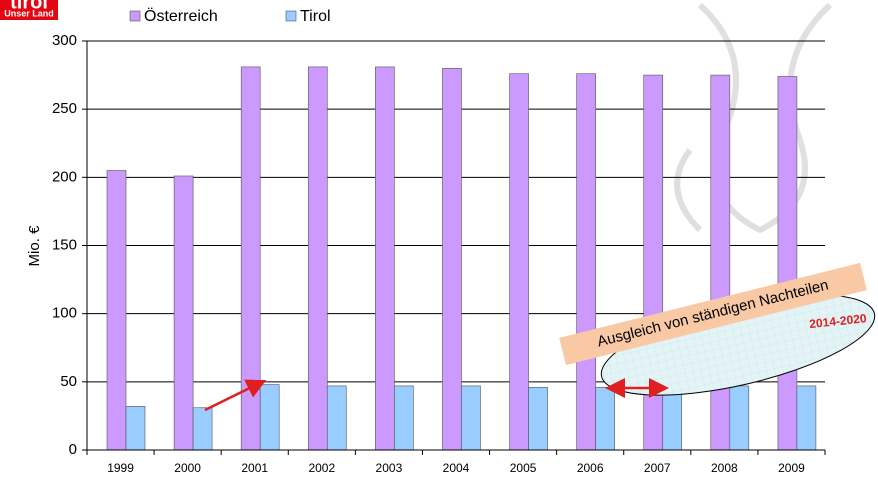 The width and height of the screenshot is (878, 482). I want to click on y-tick-label: 100, so click(64, 313).